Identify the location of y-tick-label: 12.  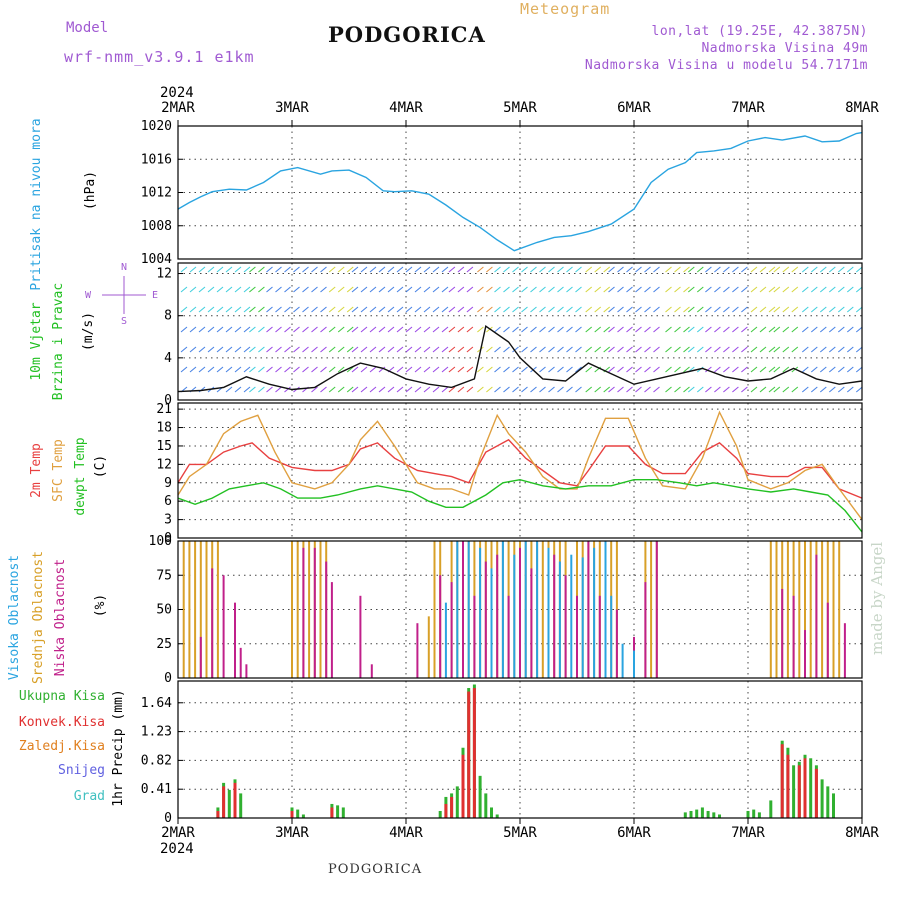
(164, 274).